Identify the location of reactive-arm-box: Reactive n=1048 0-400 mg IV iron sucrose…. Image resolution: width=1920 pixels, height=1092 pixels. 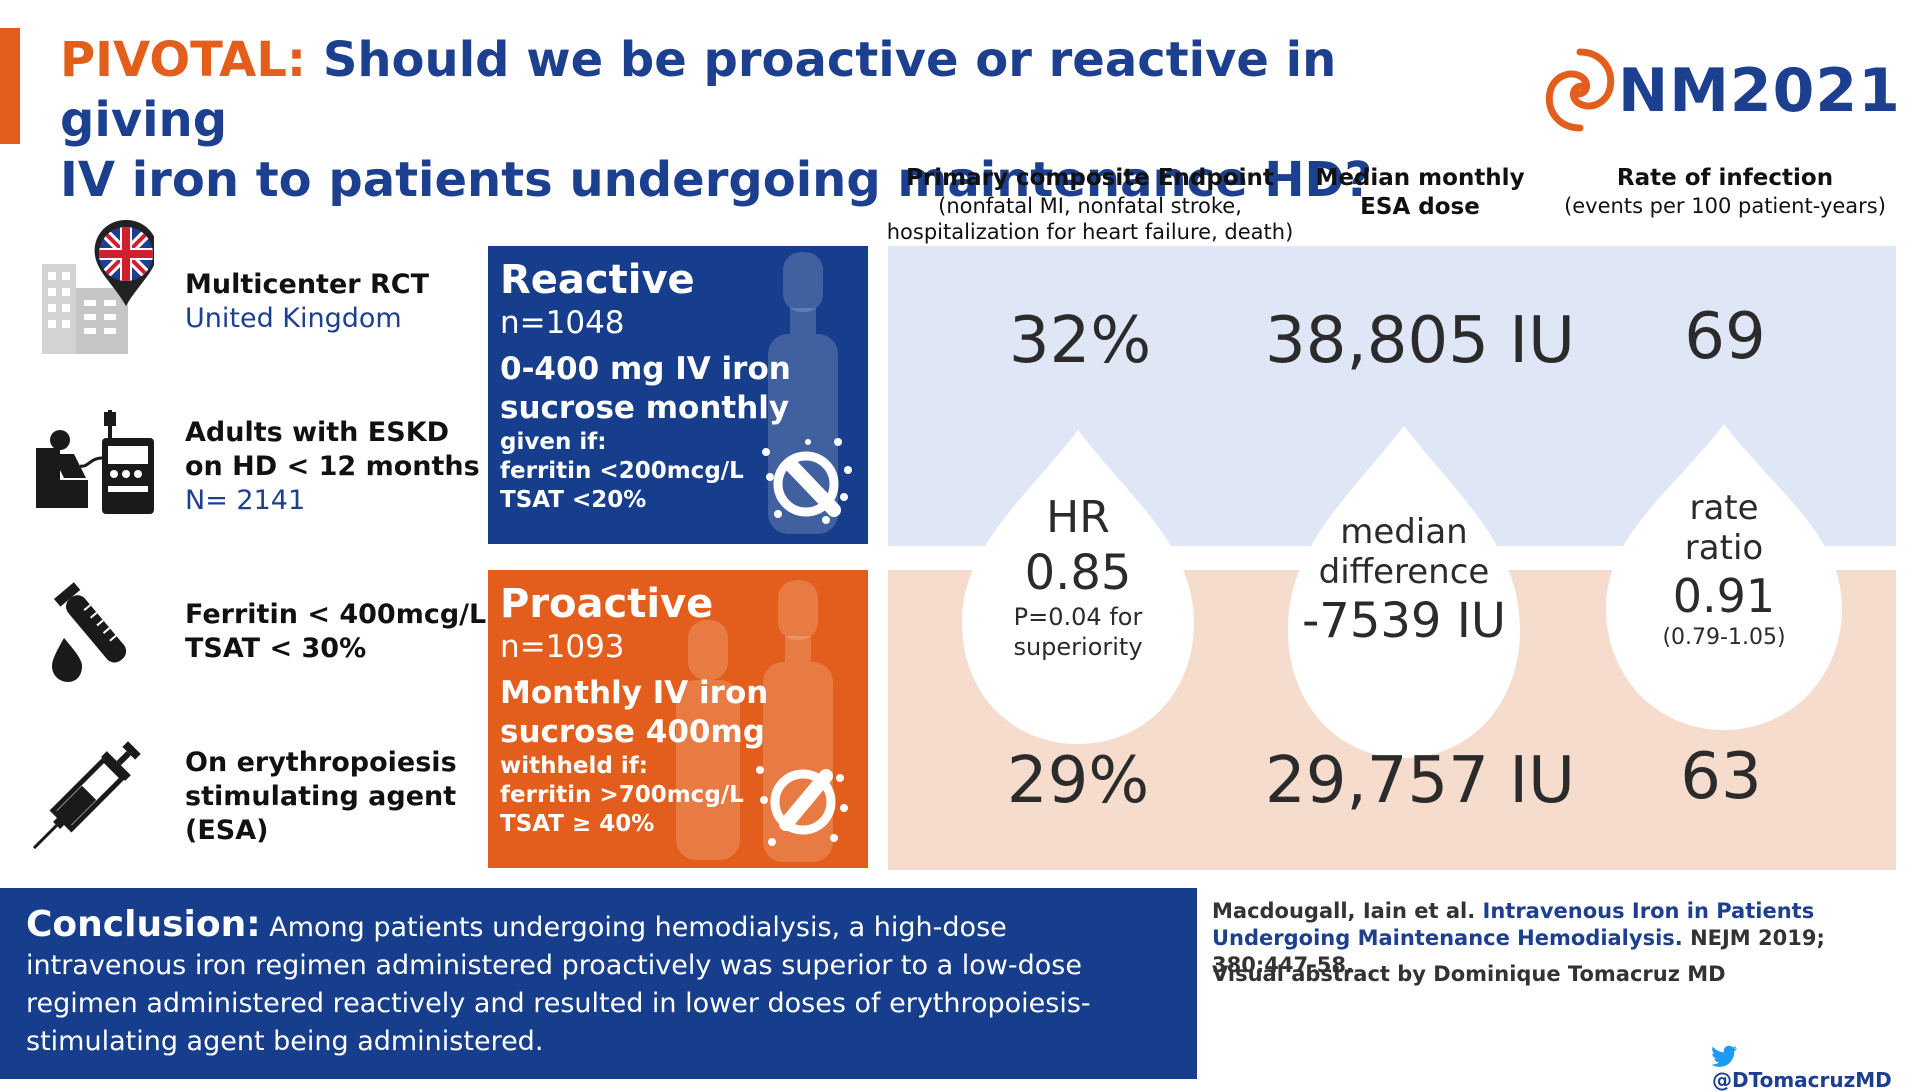
(678, 395).